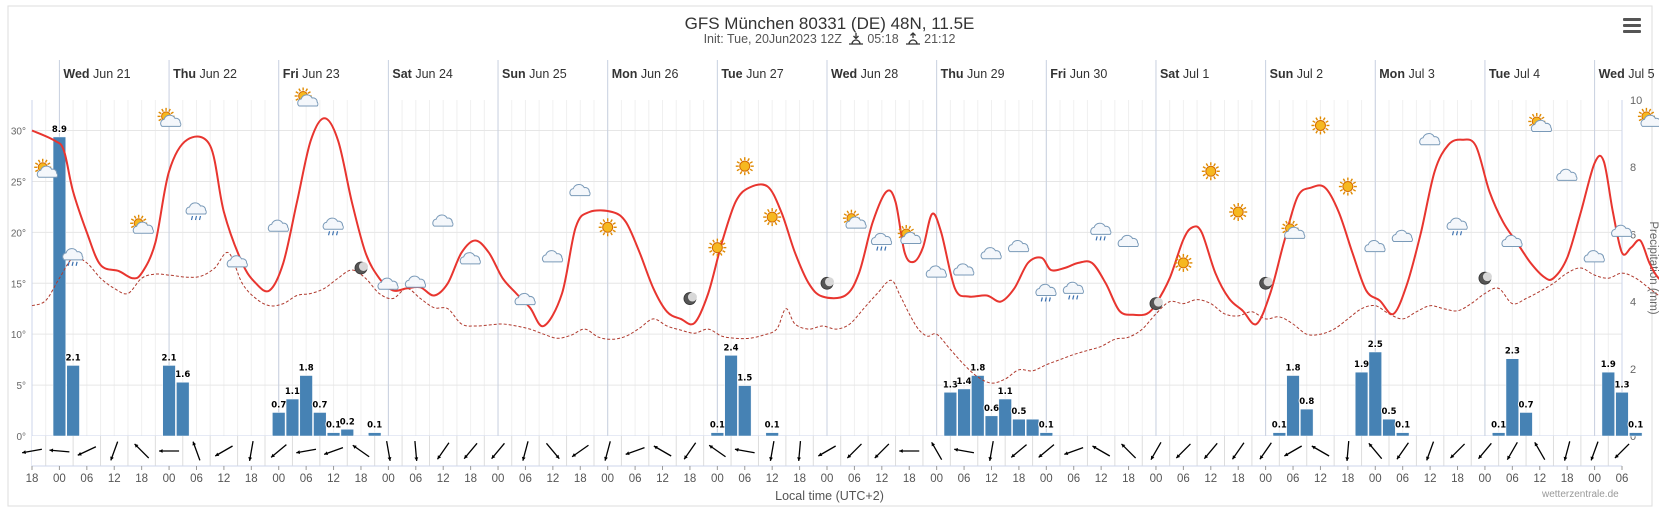  I want to click on y-left-tick-label: 20°, so click(18, 233).